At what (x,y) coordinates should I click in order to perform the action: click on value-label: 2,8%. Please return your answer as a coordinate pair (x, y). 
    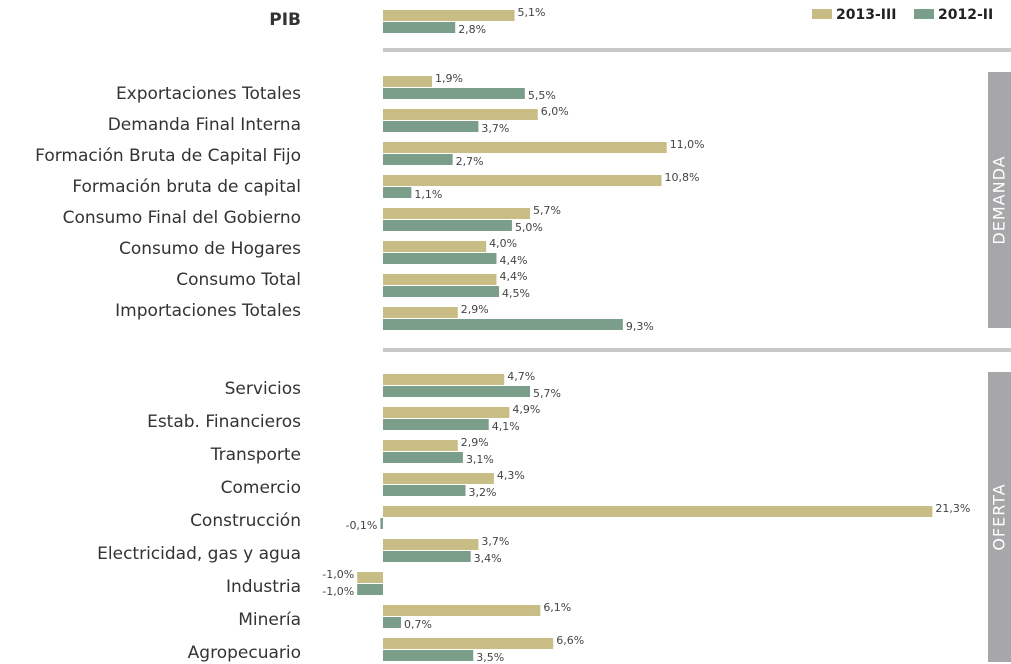
    Looking at the image, I should click on (472, 29).